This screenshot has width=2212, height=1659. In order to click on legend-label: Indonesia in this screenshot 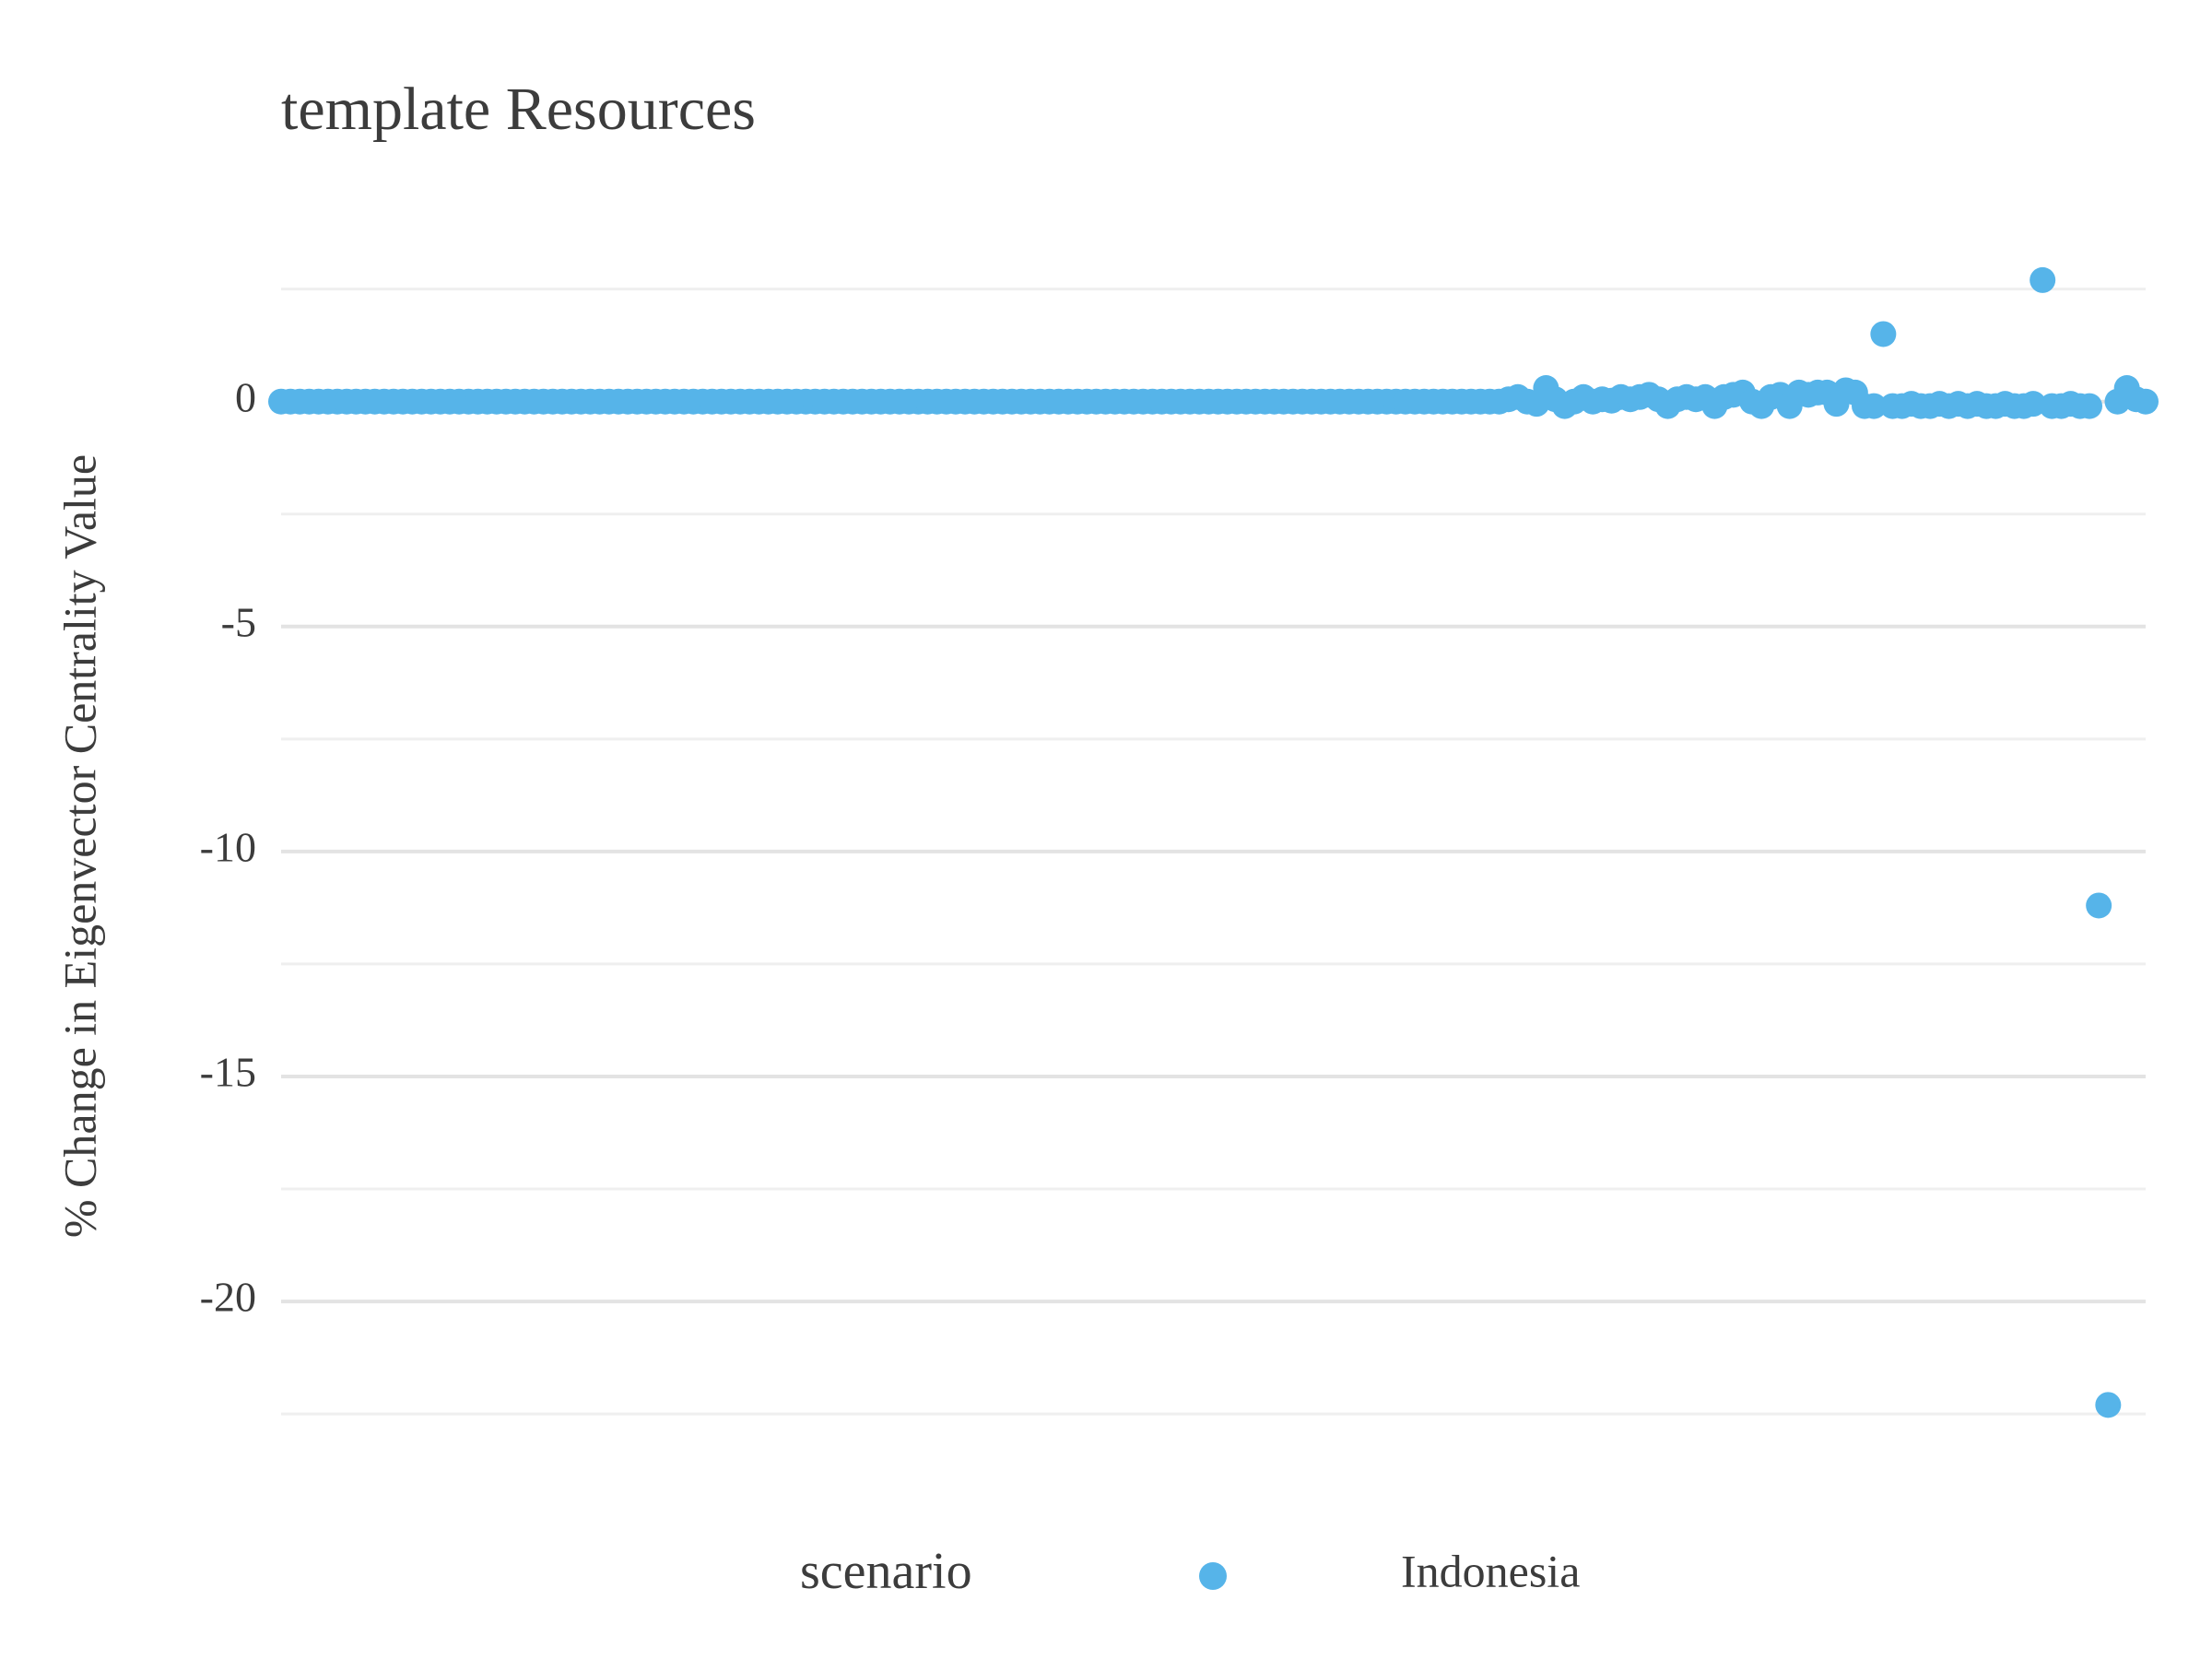, I will do `click(1490, 1570)`.